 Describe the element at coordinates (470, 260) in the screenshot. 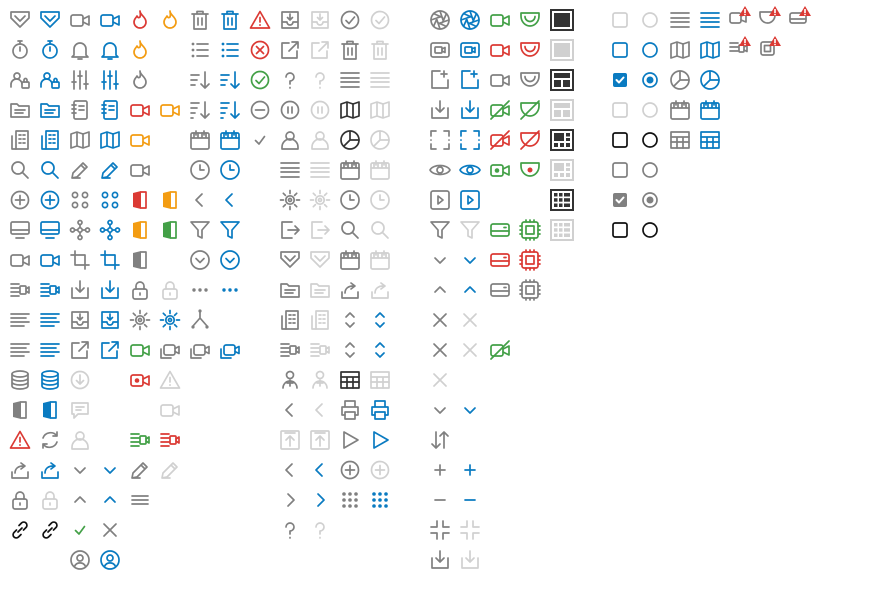

I see `chevron-down-icon` at that location.